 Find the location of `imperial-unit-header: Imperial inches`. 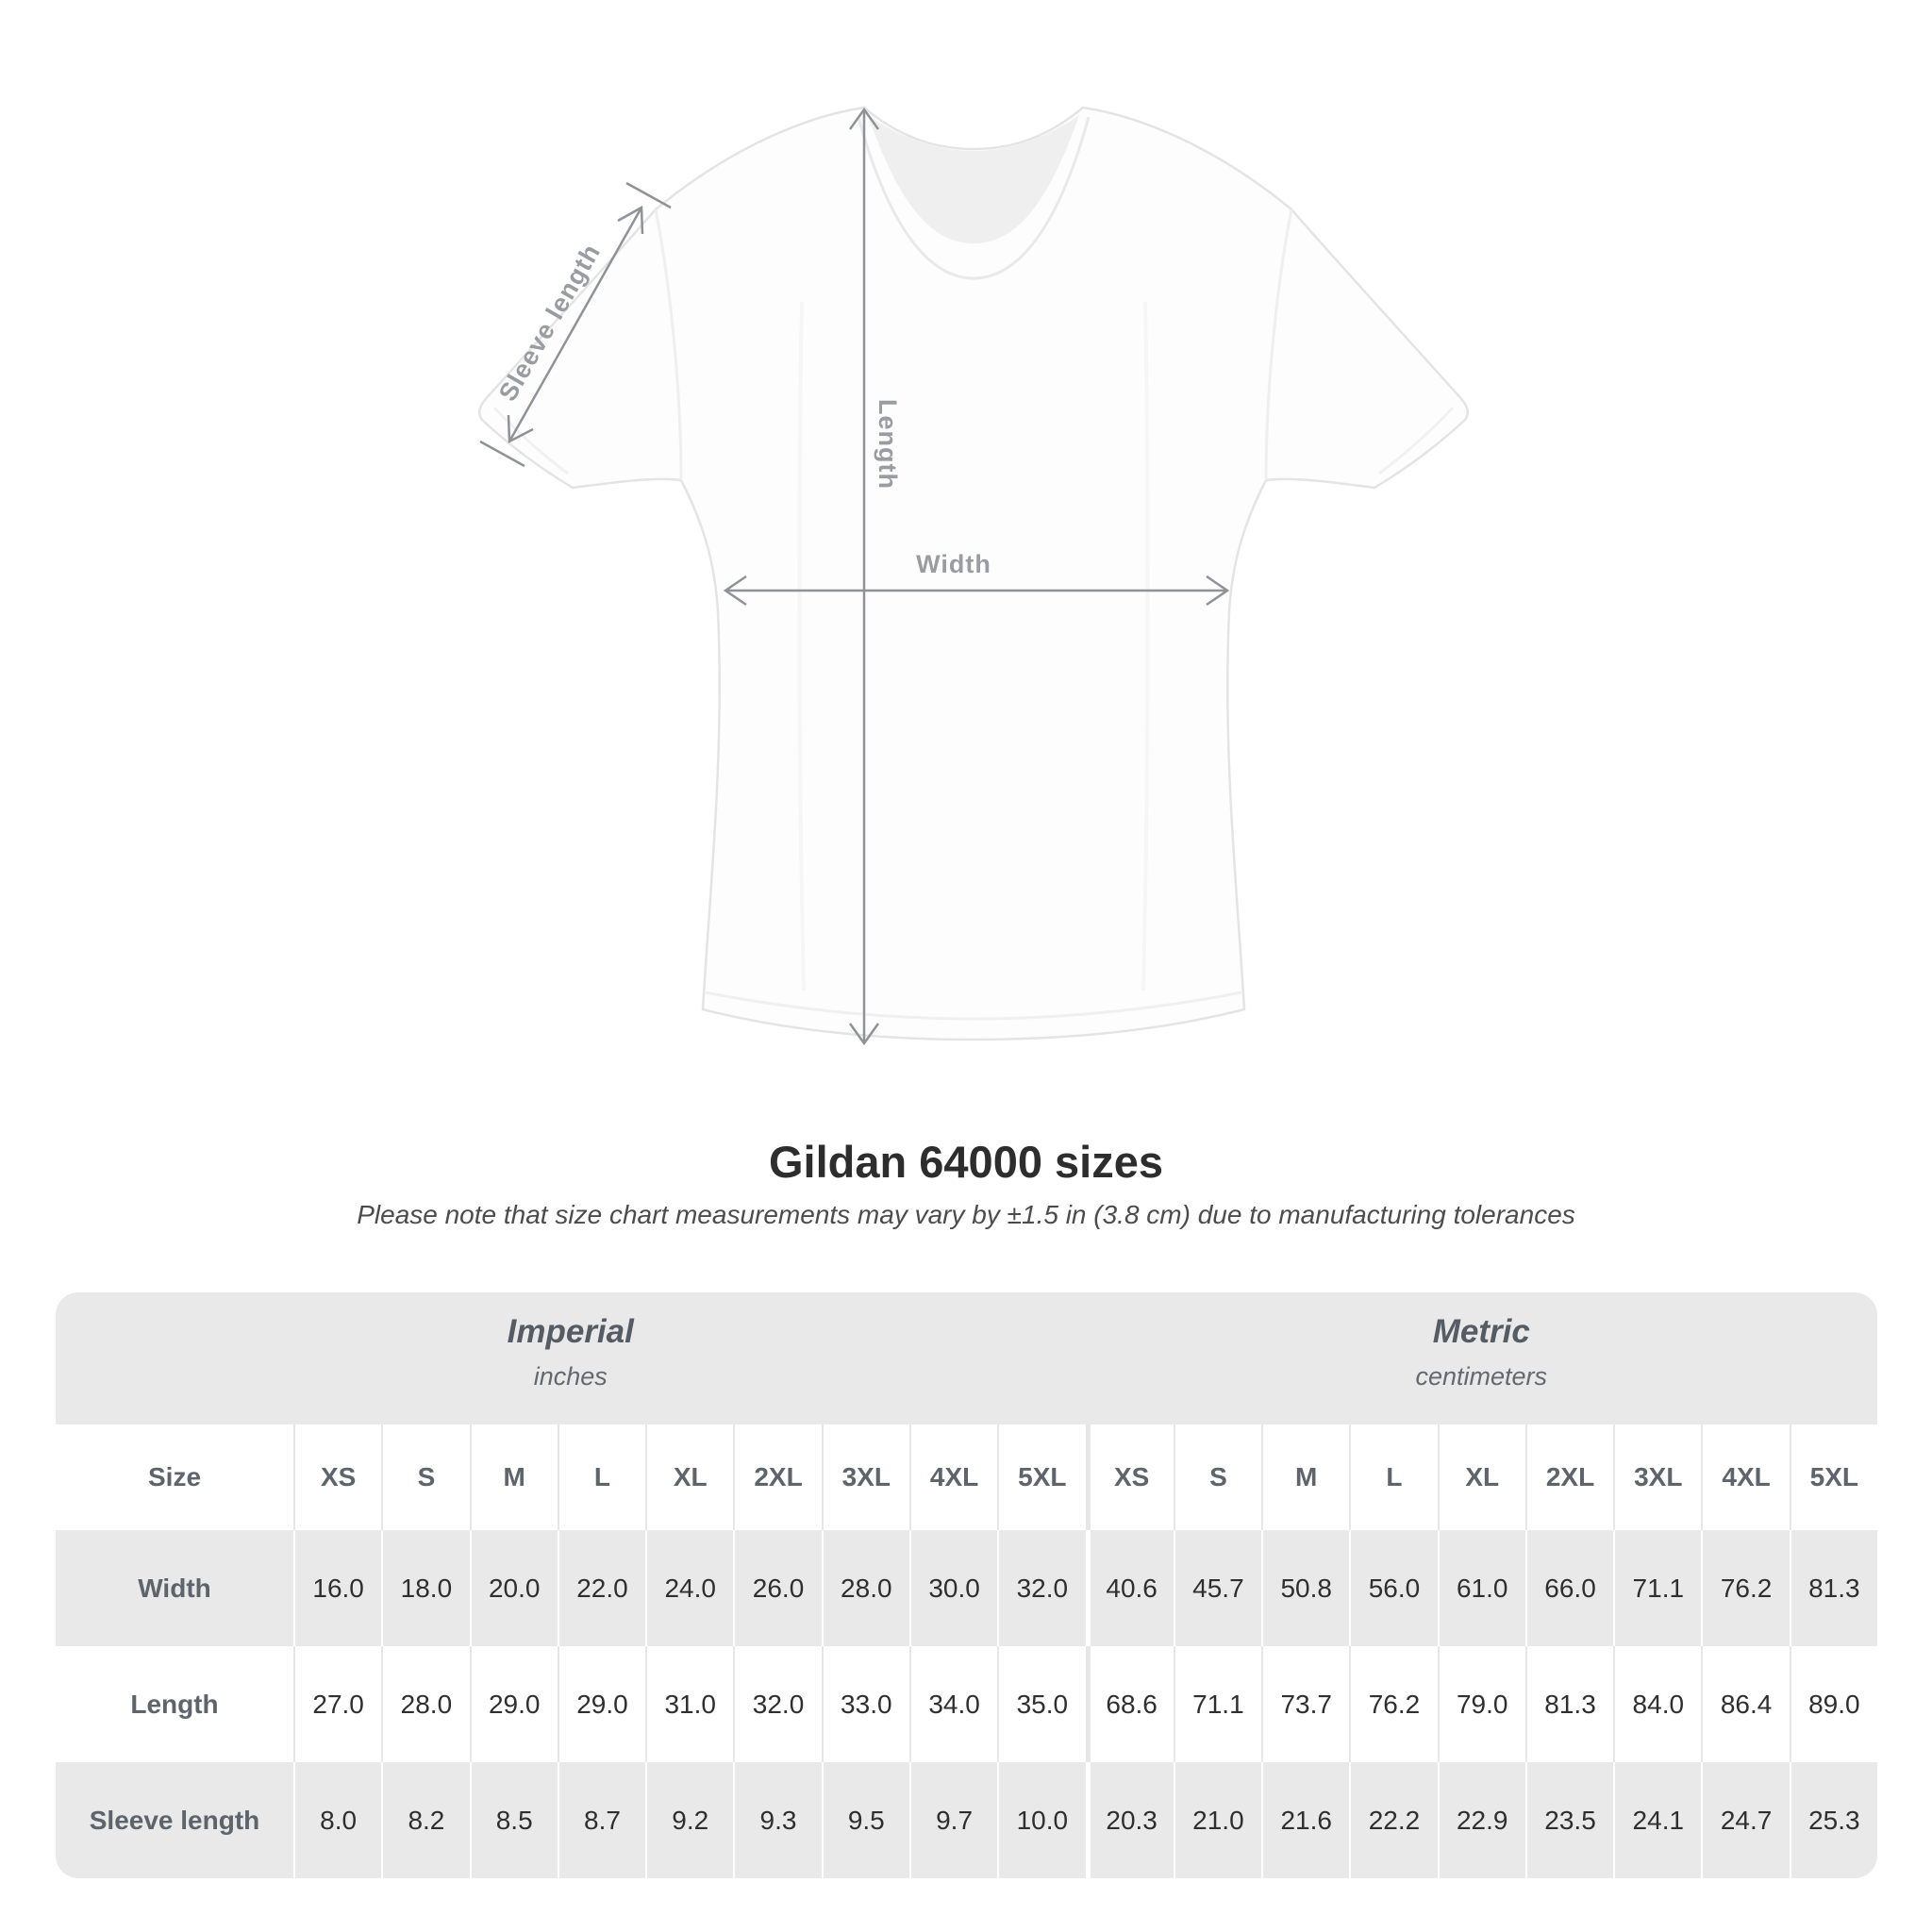

imperial-unit-header: Imperial inches is located at coordinates (571, 1358).